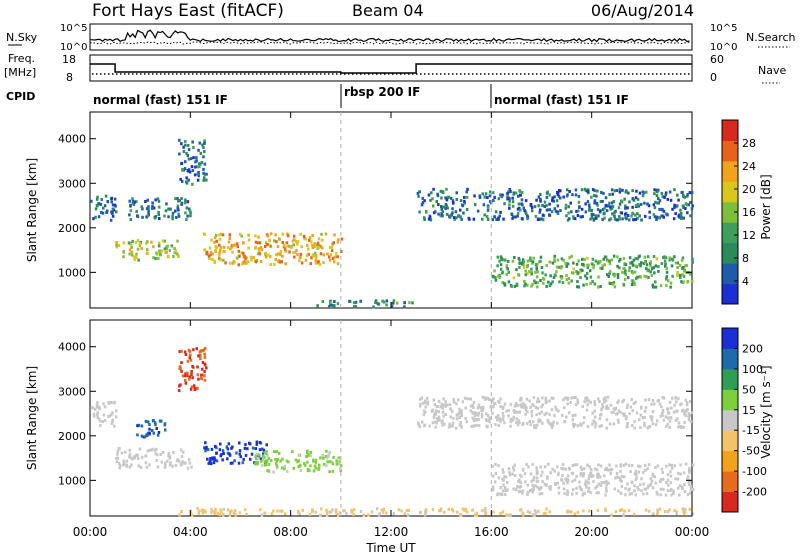  What do you see at coordinates (69, 77) in the screenshot?
I see `freq-tick-low: 8` at bounding box center [69, 77].